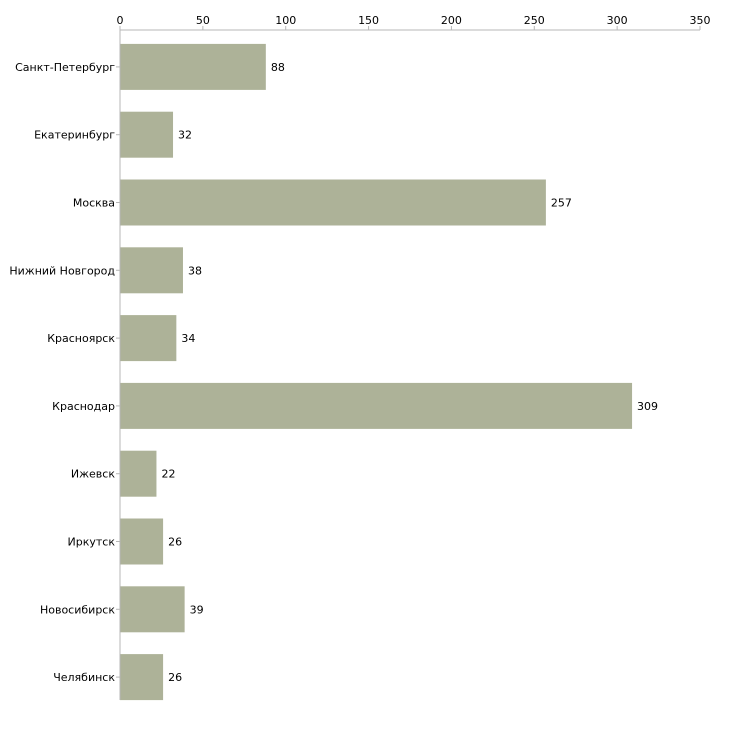 This screenshot has width=730, height=730. Describe the element at coordinates (368, 20) in the screenshot. I see `x-tick-label: 150` at that location.